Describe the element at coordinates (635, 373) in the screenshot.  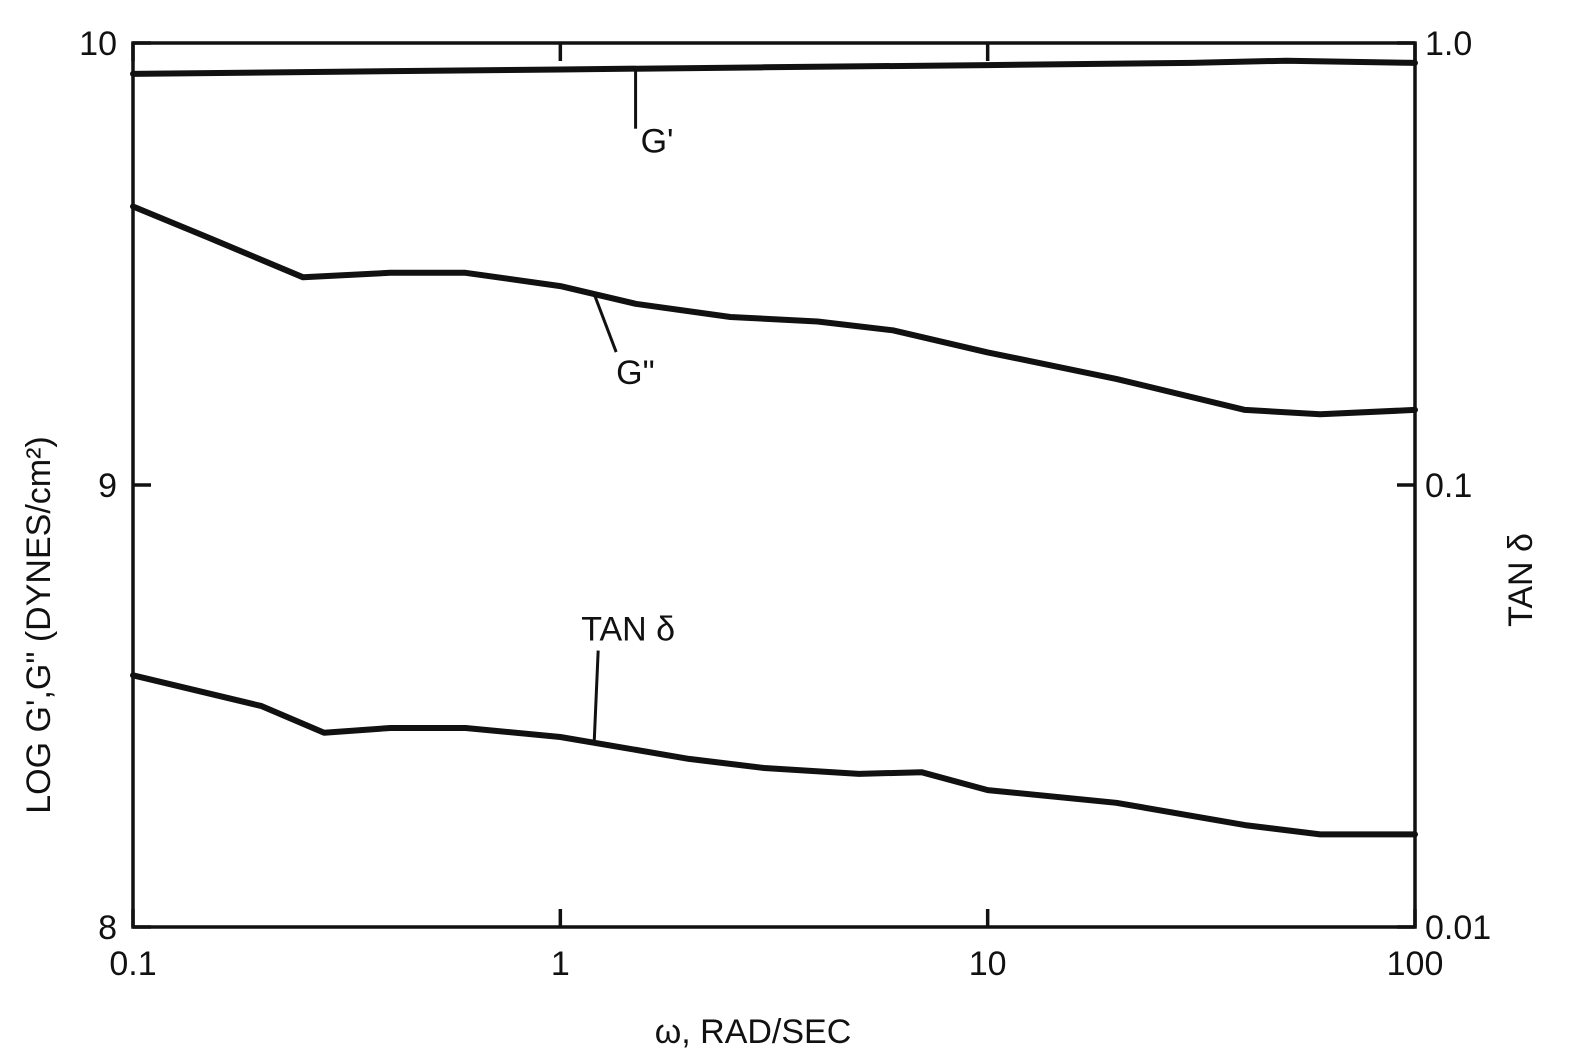
I see `annotation-label-g: G"` at that location.